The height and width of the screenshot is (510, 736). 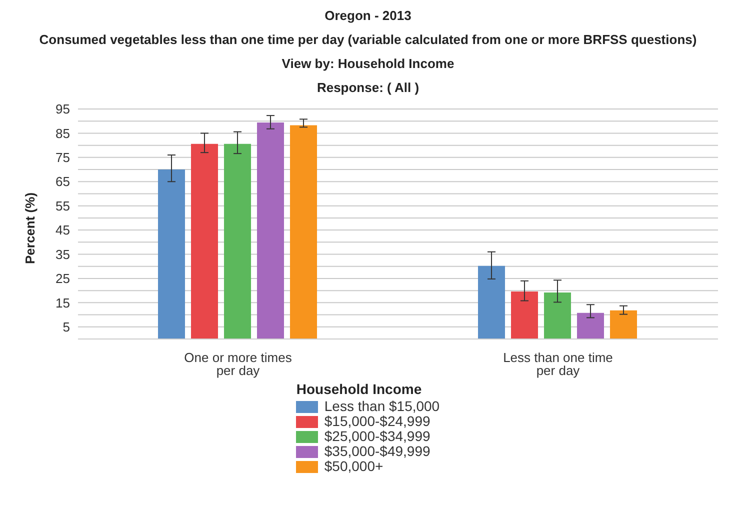 What do you see at coordinates (353, 466) in the screenshot?
I see `legend-label: $50,000+` at bounding box center [353, 466].